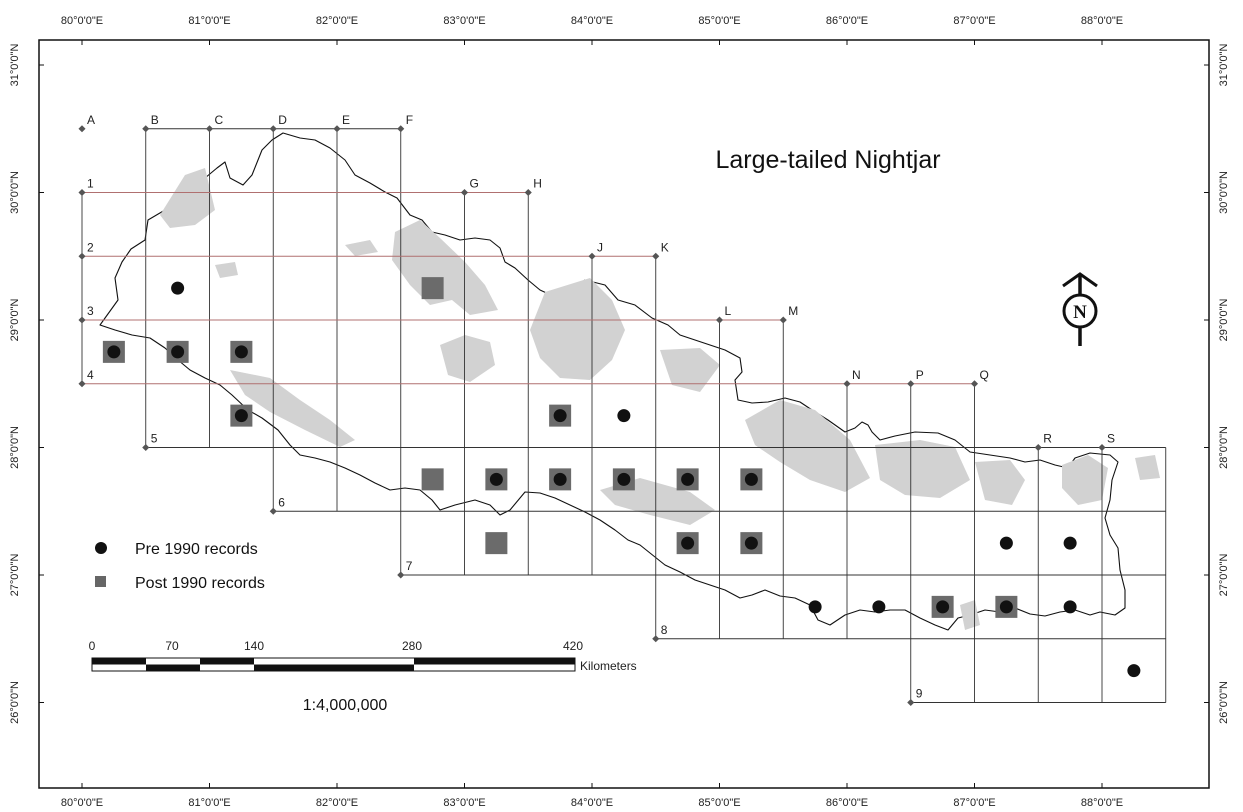 The height and width of the screenshot is (812, 1243). Describe the element at coordinates (1080, 312) in the screenshot. I see `north-letter: N` at that location.